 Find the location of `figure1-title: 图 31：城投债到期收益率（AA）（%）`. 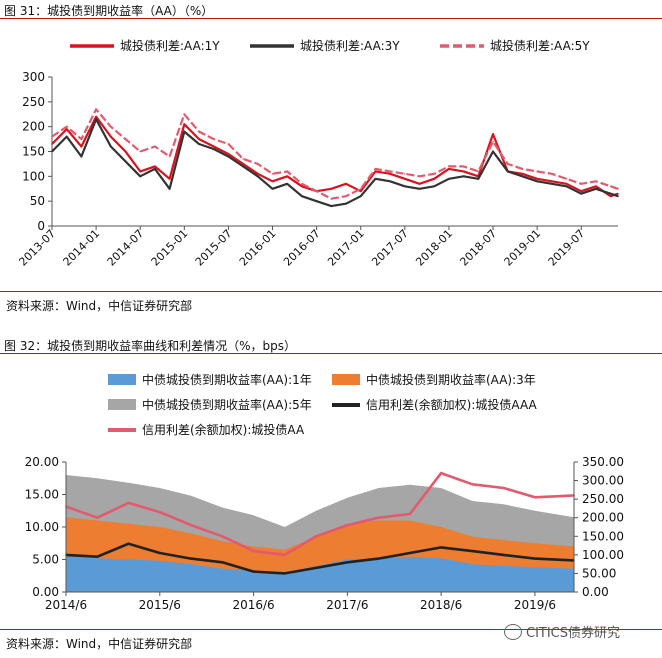

figure1-title: 图 31：城投债到期收益率（AA）（%） is located at coordinates (109, 11).